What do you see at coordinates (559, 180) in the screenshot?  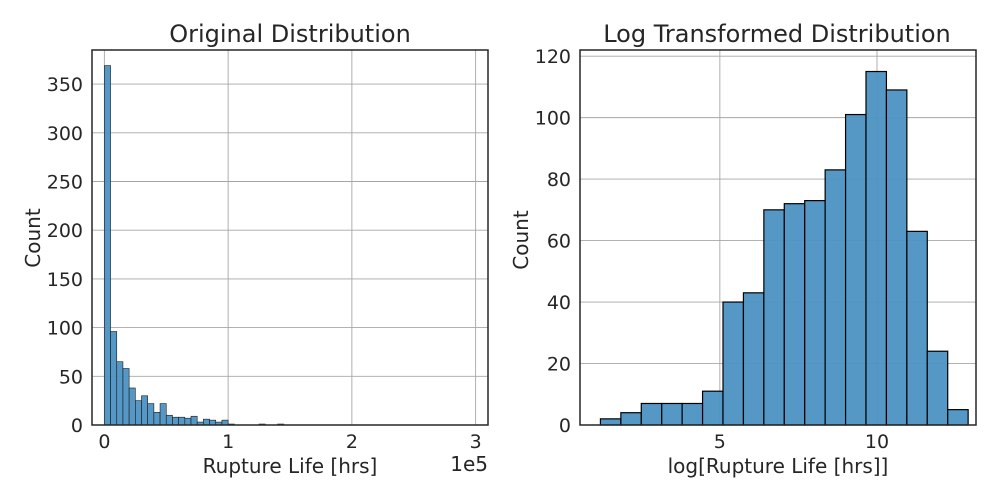 I see `y-tick-label: 80` at bounding box center [559, 180].